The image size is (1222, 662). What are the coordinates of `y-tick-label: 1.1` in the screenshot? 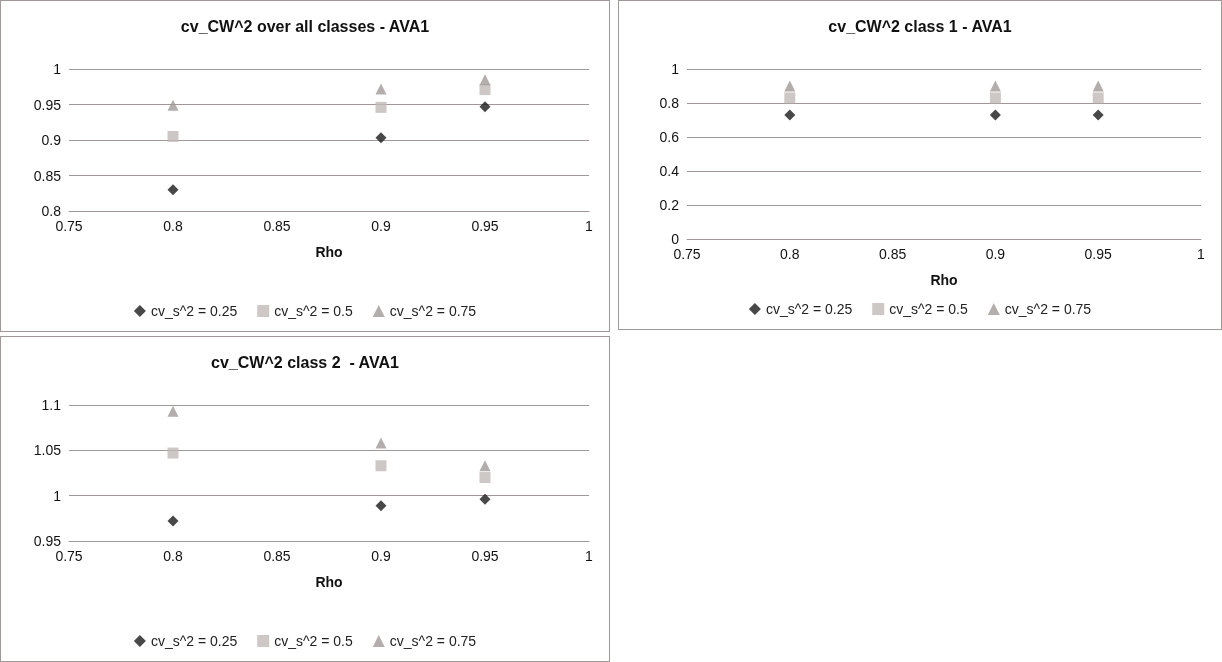 It's located at (51, 405).